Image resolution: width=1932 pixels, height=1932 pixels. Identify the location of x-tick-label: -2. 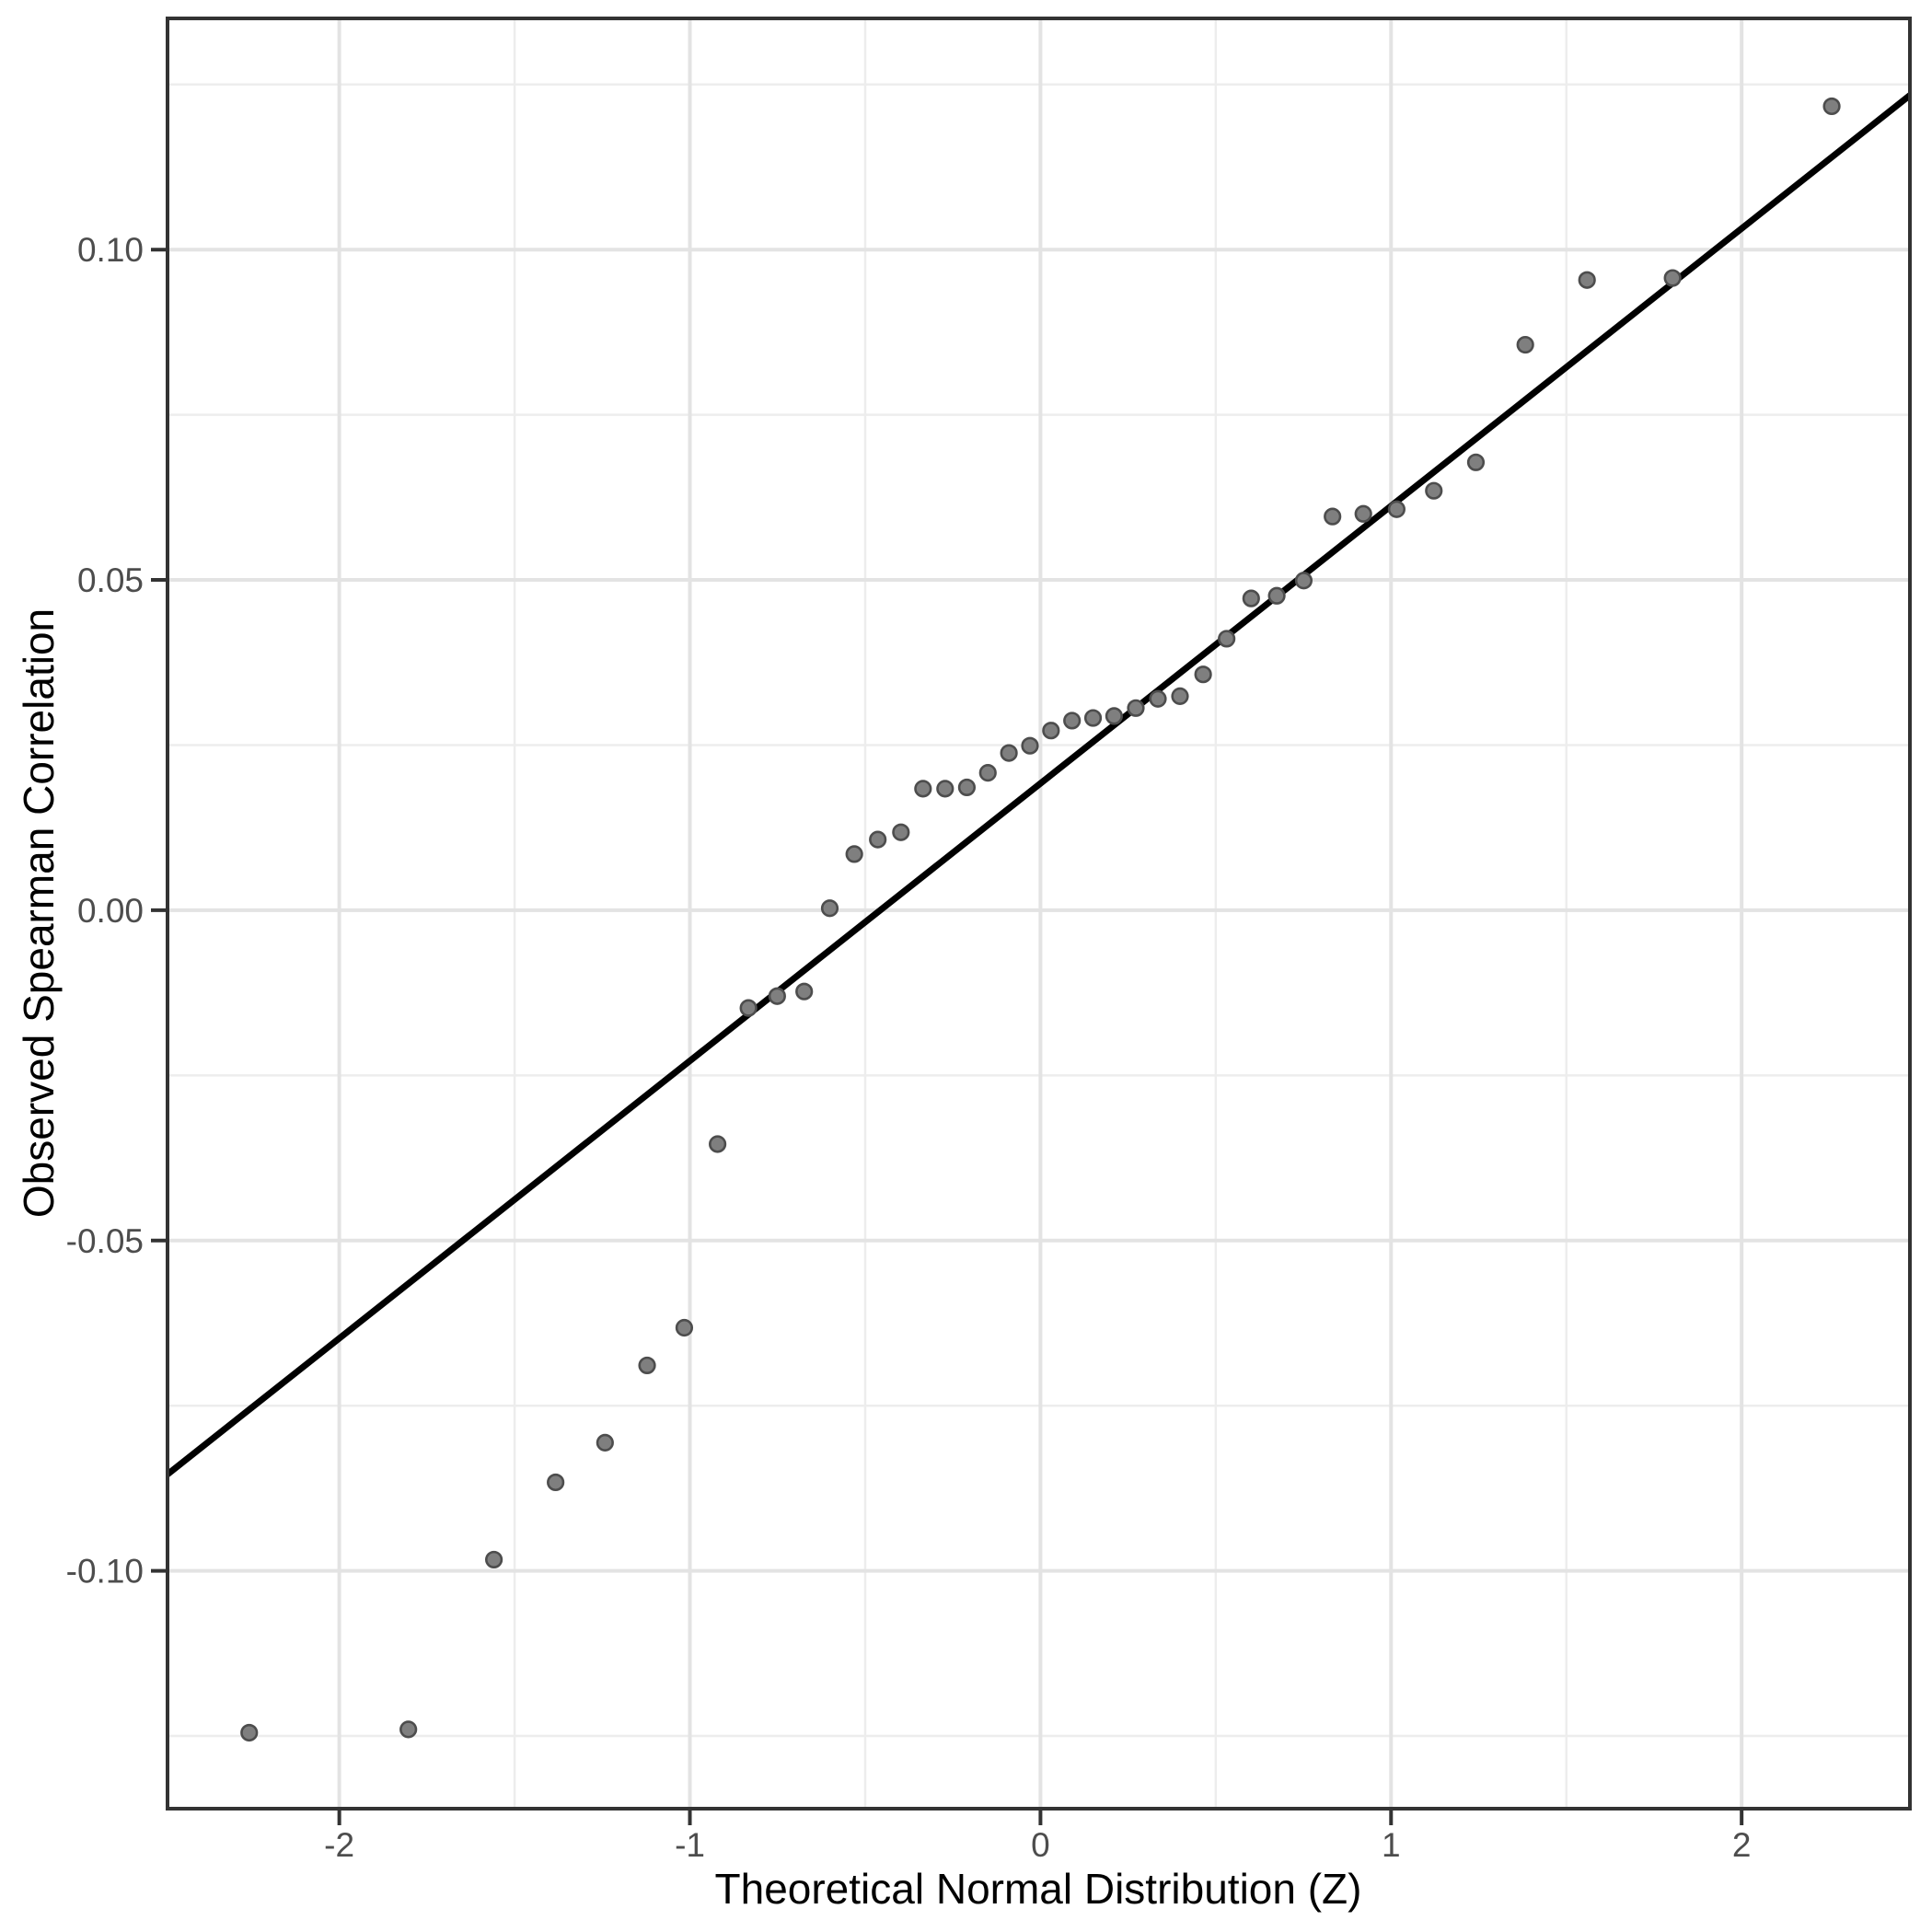
(339, 1845).